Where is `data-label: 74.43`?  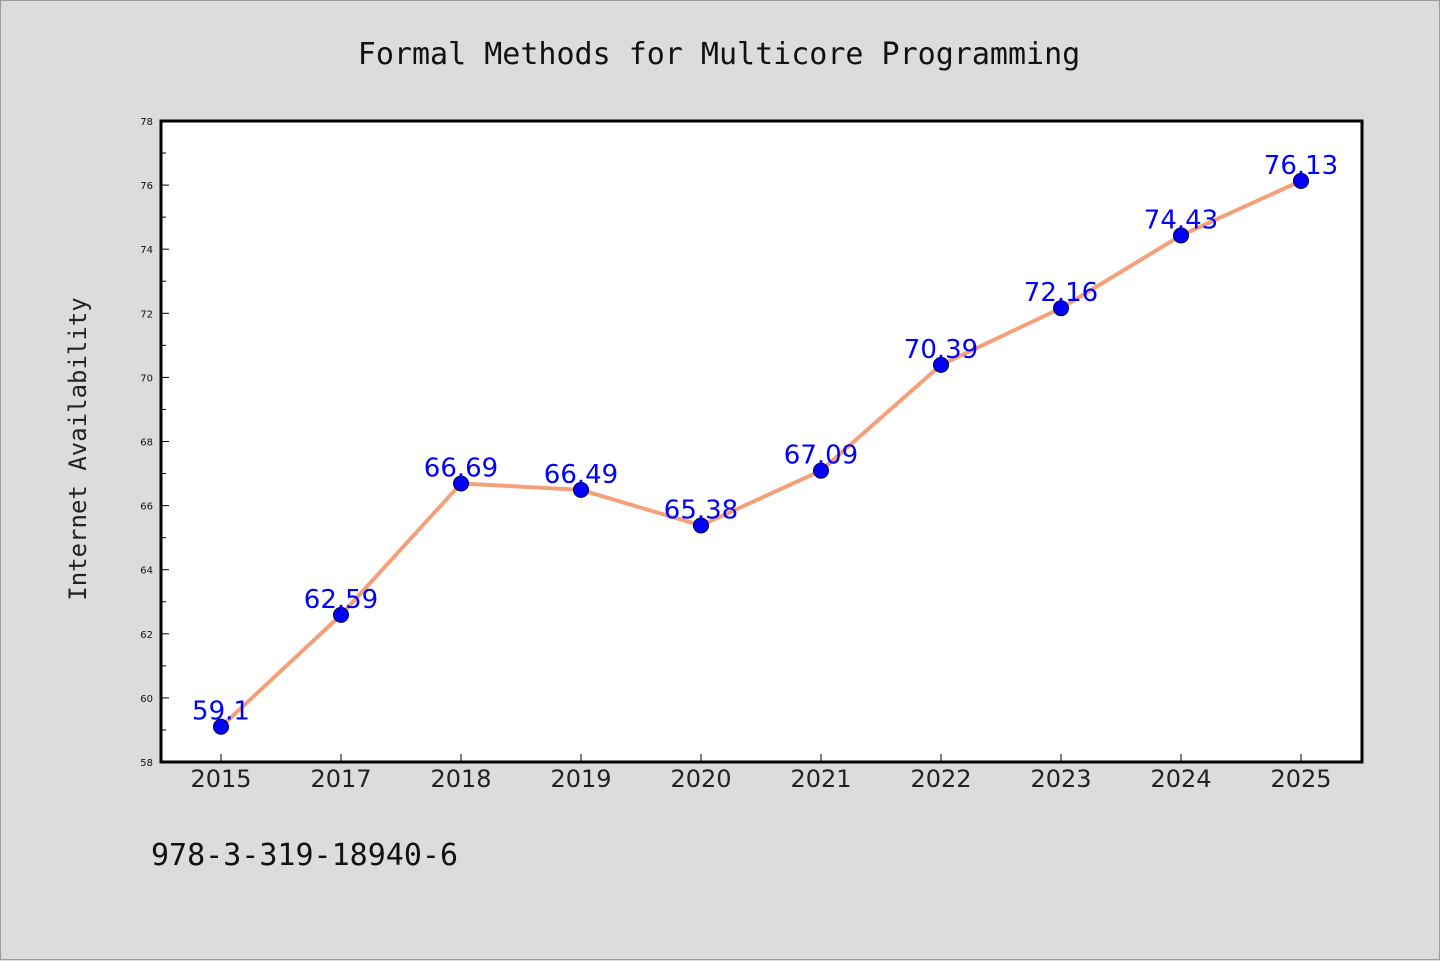 data-label: 74.43 is located at coordinates (1181, 220).